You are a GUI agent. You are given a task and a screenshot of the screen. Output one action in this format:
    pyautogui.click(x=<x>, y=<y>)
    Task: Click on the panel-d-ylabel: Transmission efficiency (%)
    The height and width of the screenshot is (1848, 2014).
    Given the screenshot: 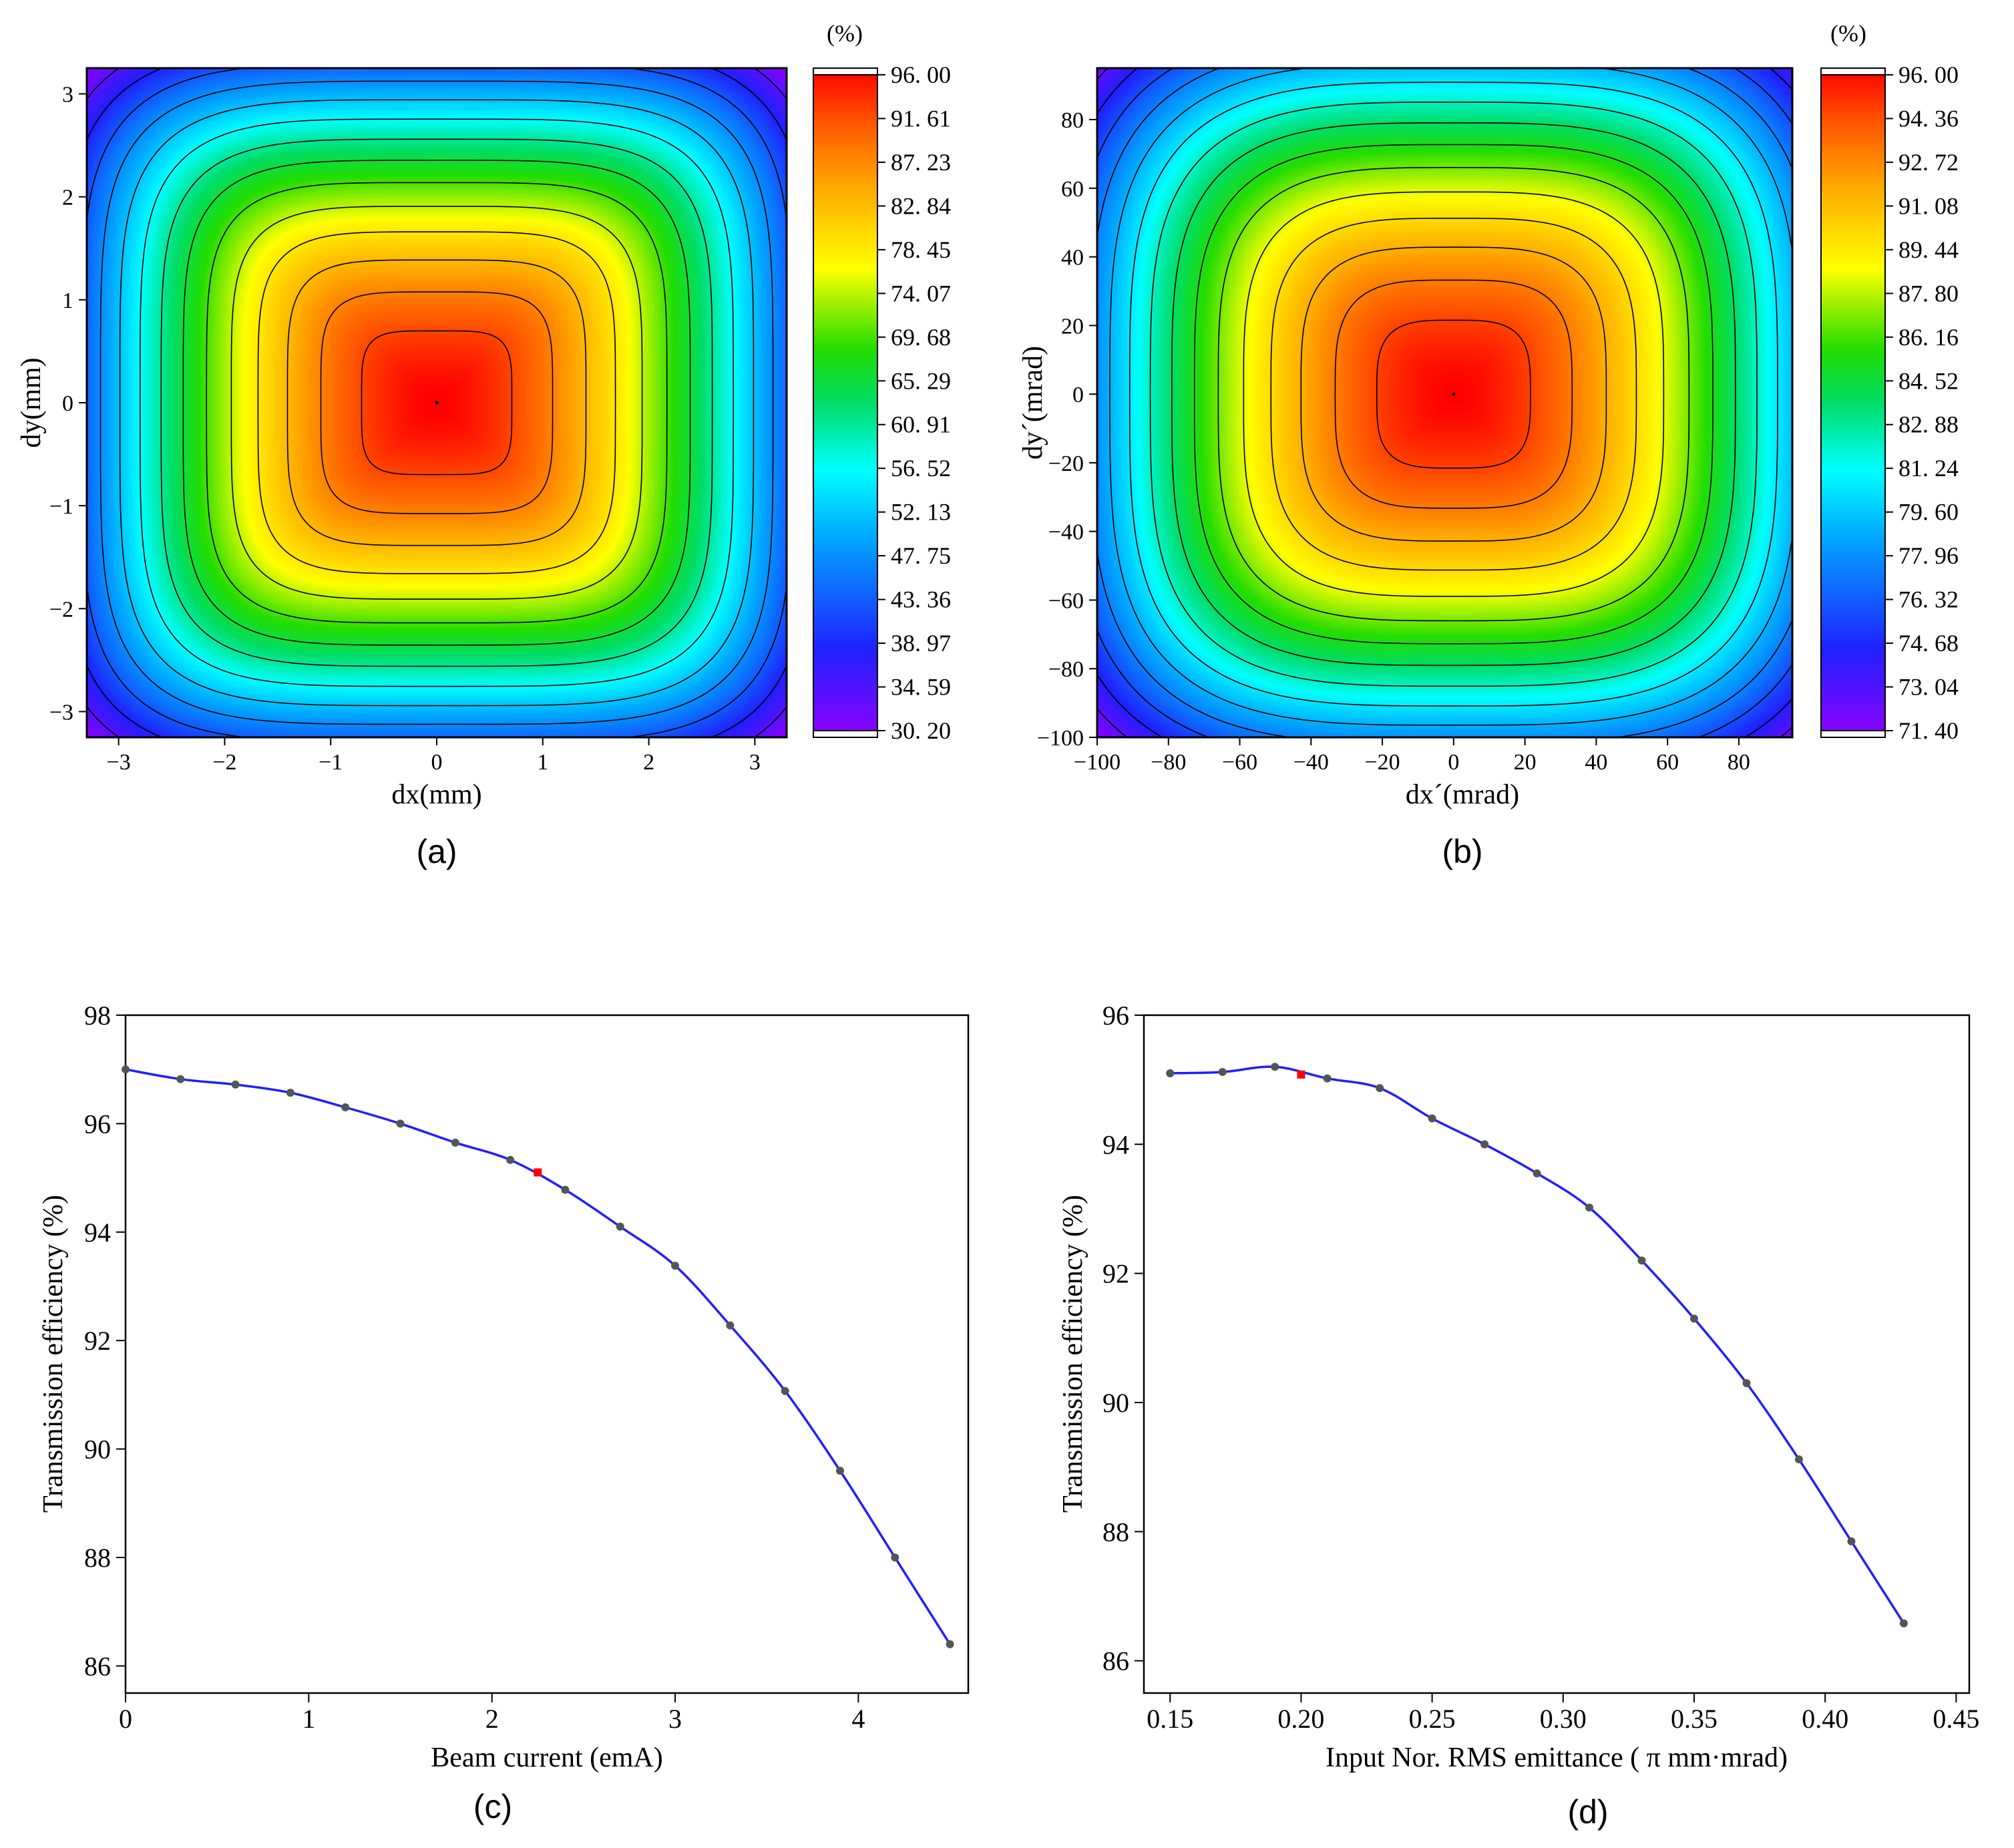 What is the action you would take?
    pyautogui.click(x=1073, y=1354)
    